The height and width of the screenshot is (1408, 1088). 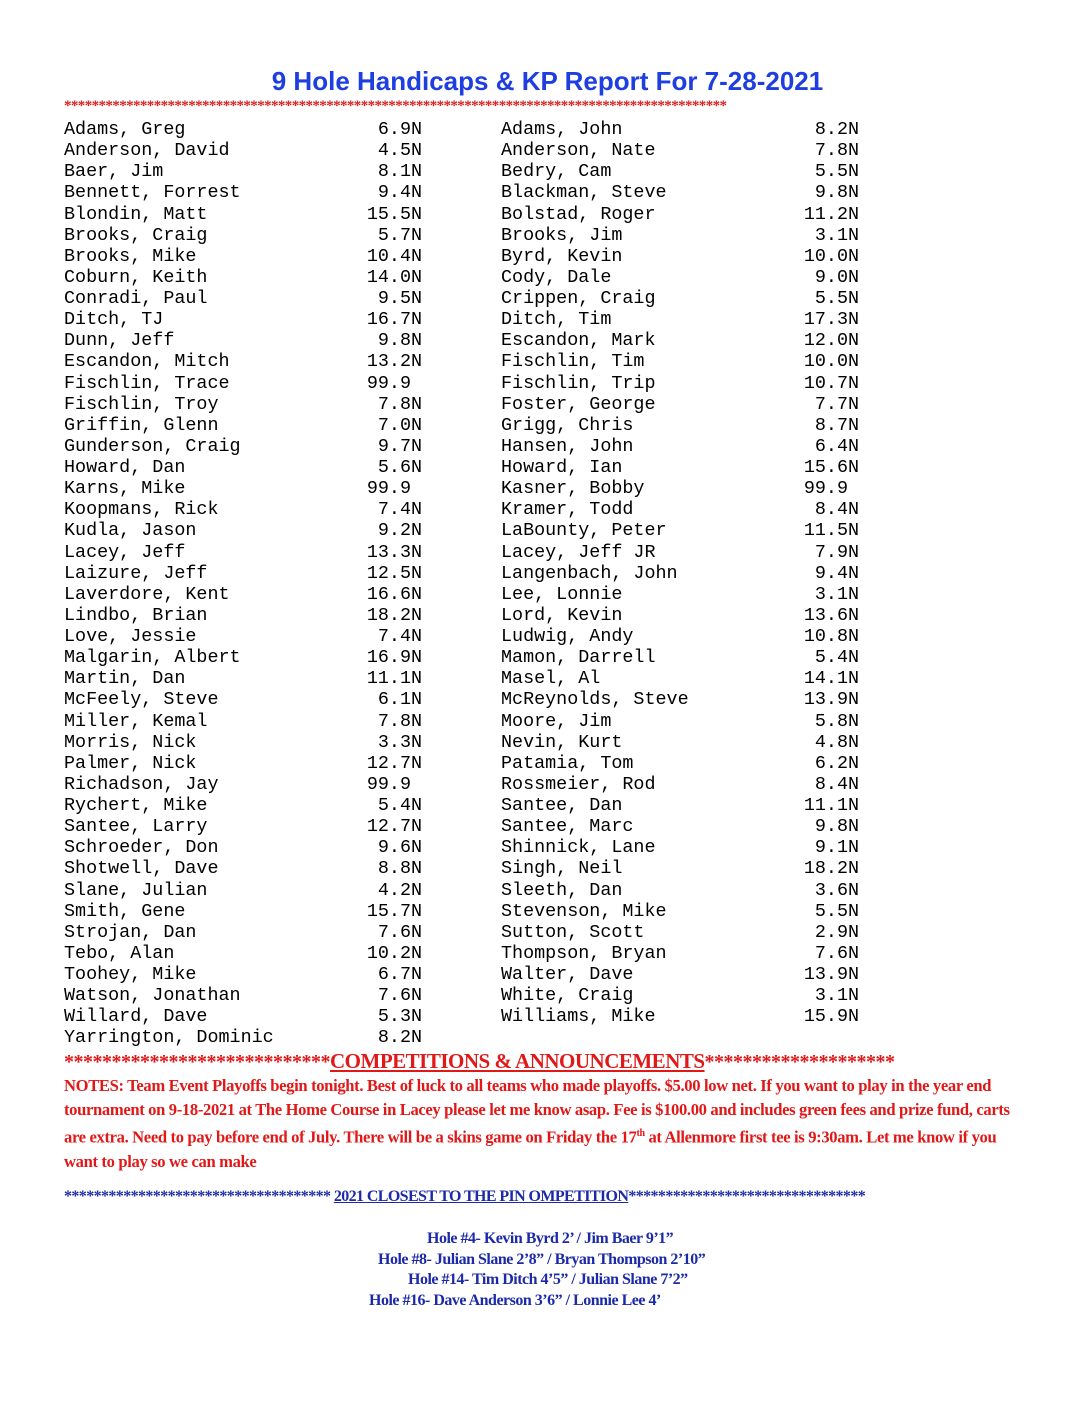 I want to click on player-name: Brooks, Jim, so click(x=562, y=235).